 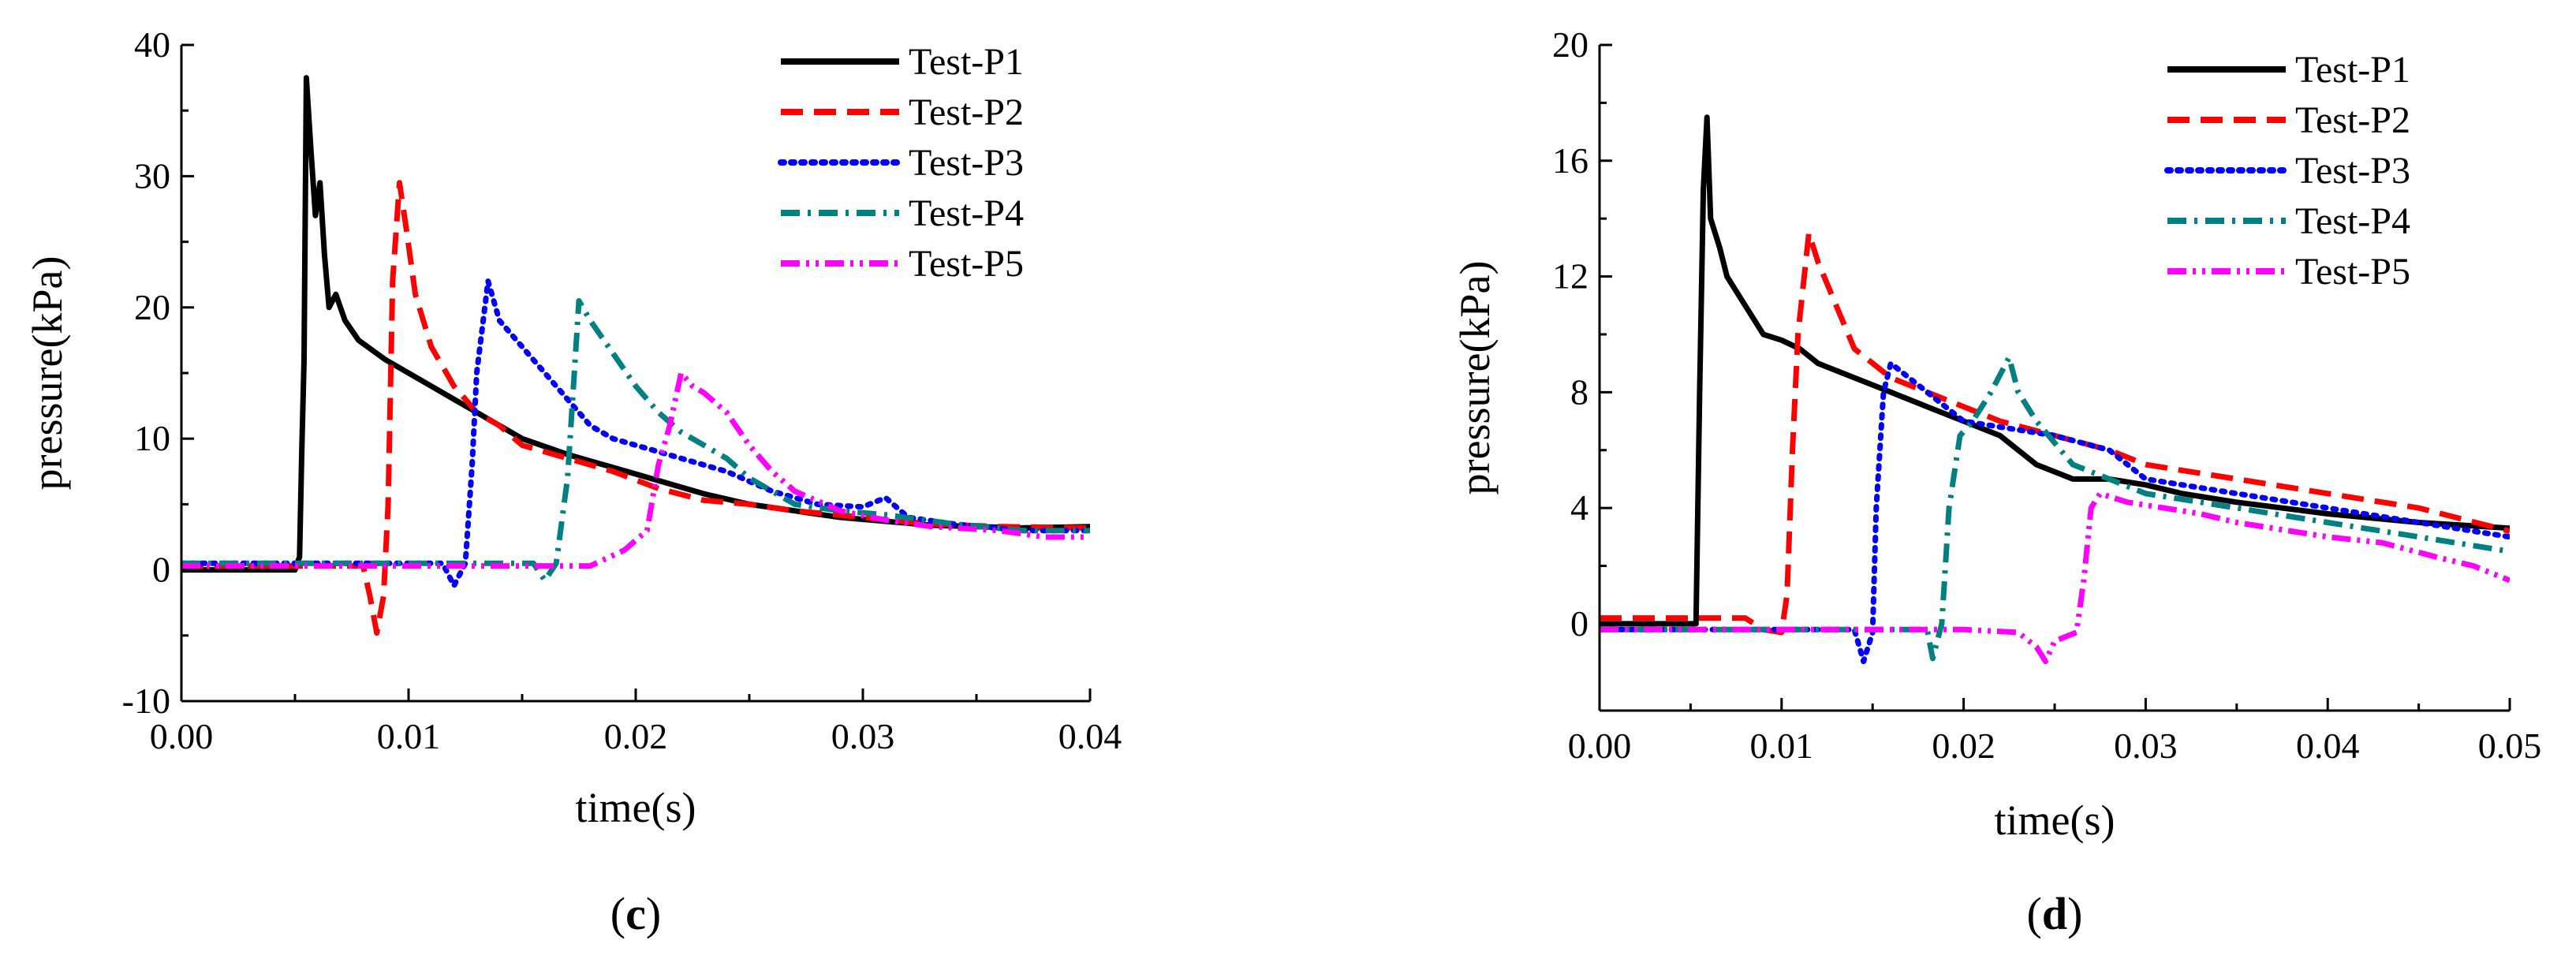 I want to click on y-tick-label: 10, so click(x=152, y=438).